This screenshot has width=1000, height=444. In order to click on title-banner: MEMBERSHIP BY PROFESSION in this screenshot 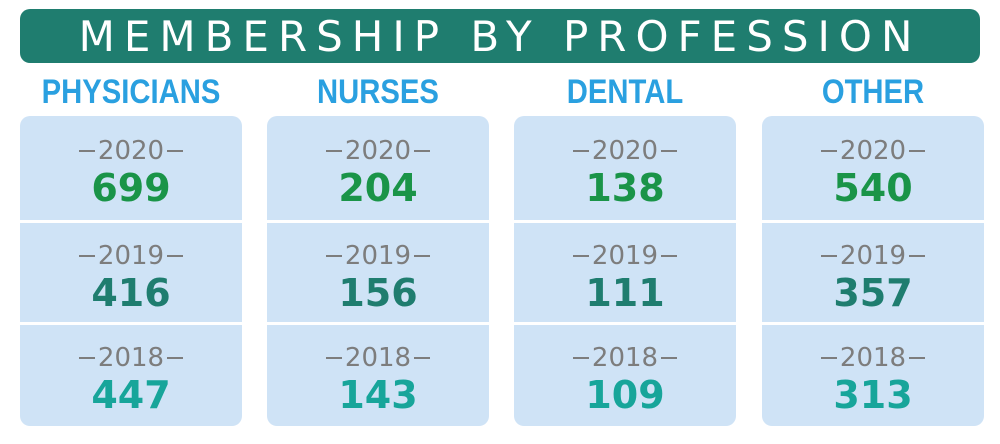, I will do `click(500, 36)`.